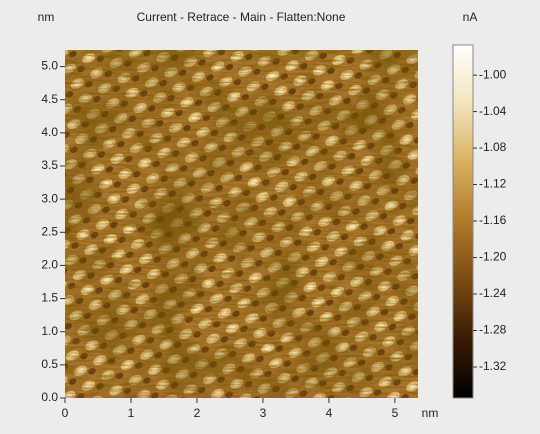 This screenshot has width=540, height=434. Describe the element at coordinates (493, 184) in the screenshot. I see `colorbar-tick-label: -1.12` at that location.